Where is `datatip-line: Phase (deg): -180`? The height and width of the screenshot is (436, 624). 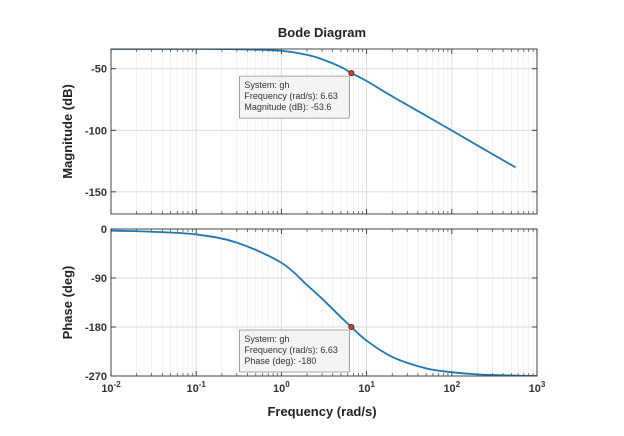 datatip-line: Phase (deg): -180 is located at coordinates (280, 361).